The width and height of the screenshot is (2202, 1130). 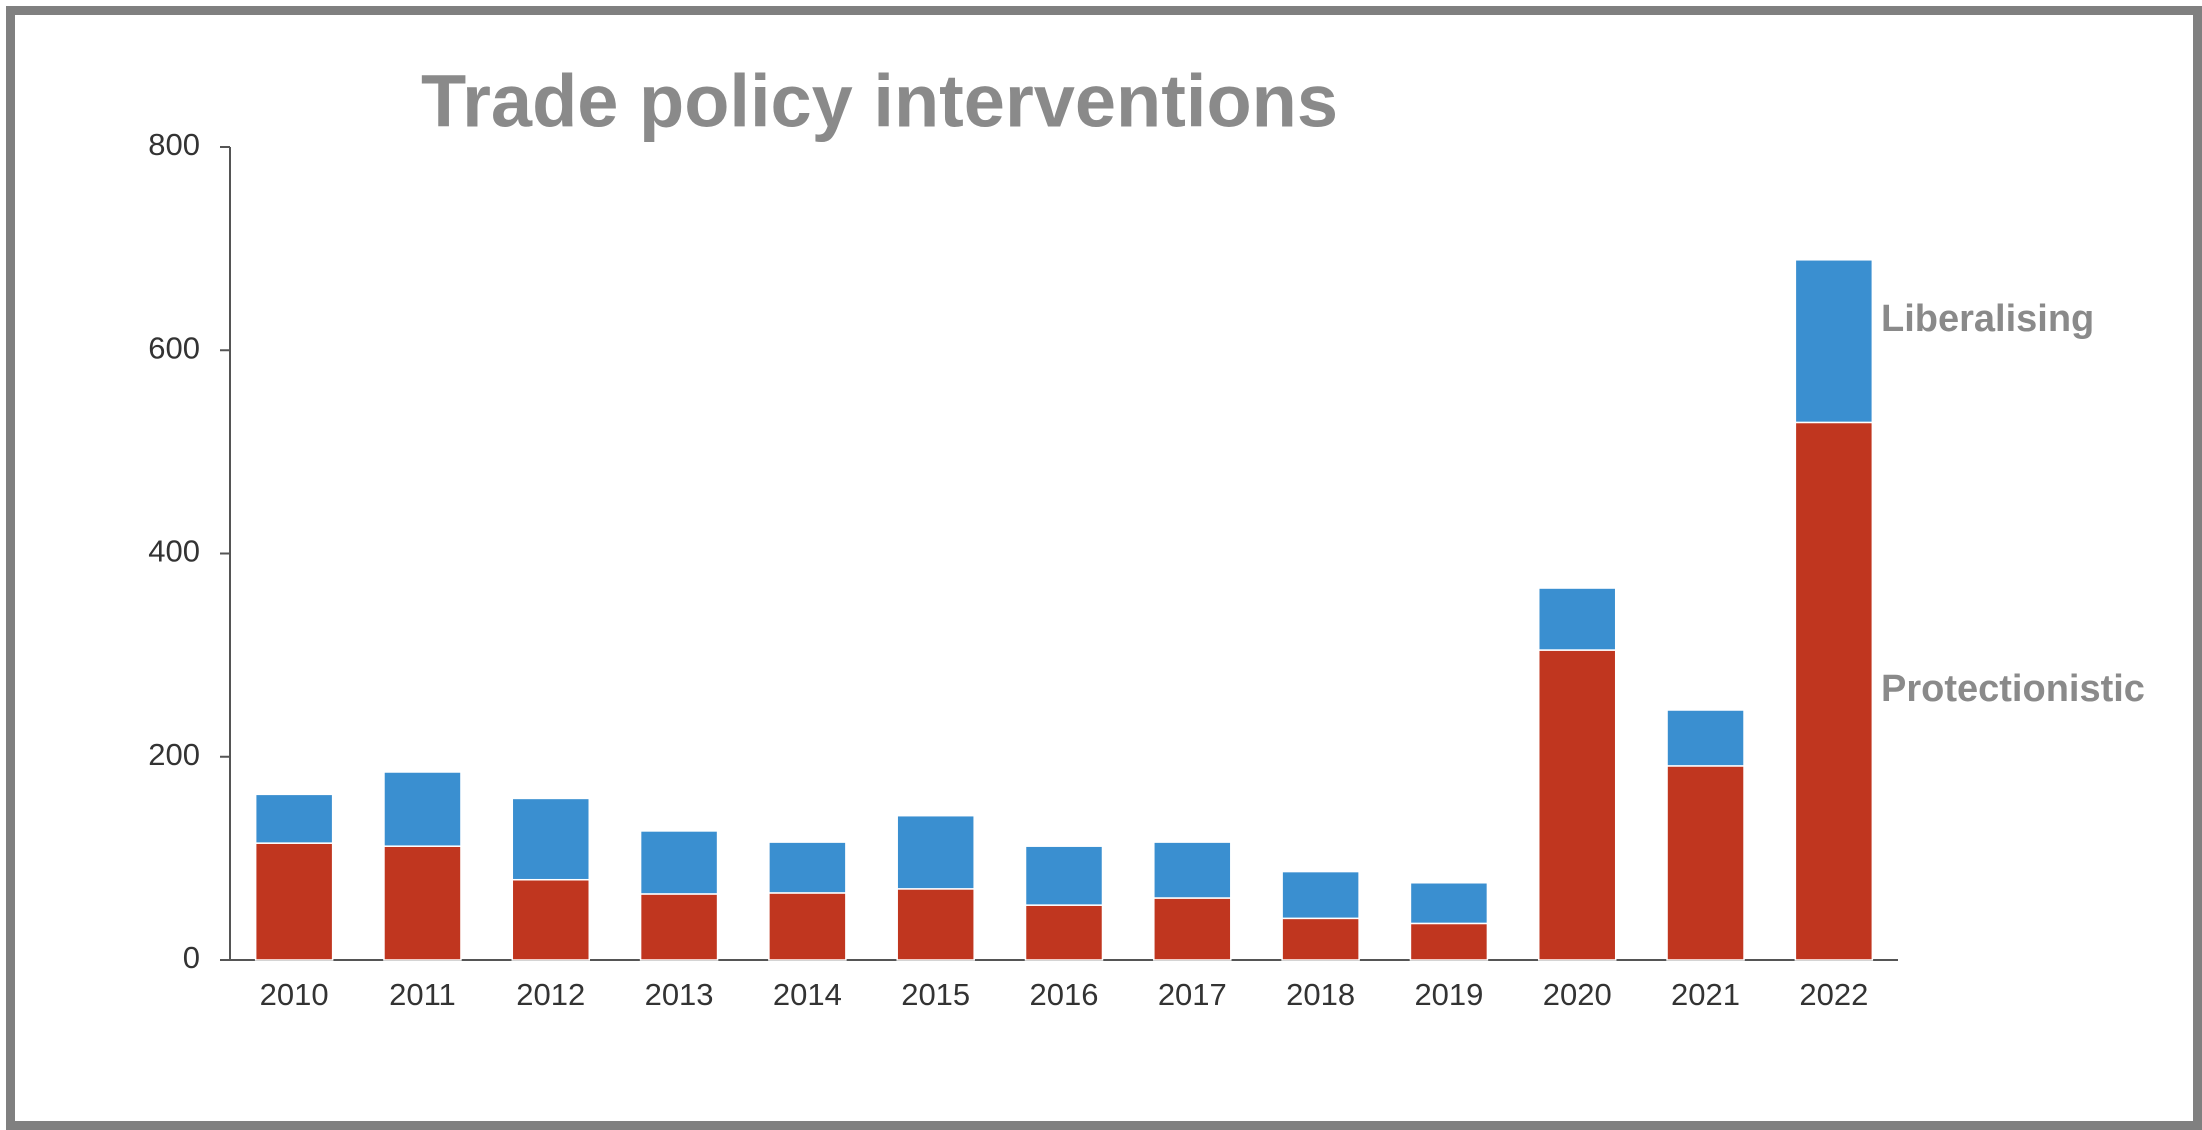 What do you see at coordinates (550, 994) in the screenshot?
I see `x-tick-label: 2012` at bounding box center [550, 994].